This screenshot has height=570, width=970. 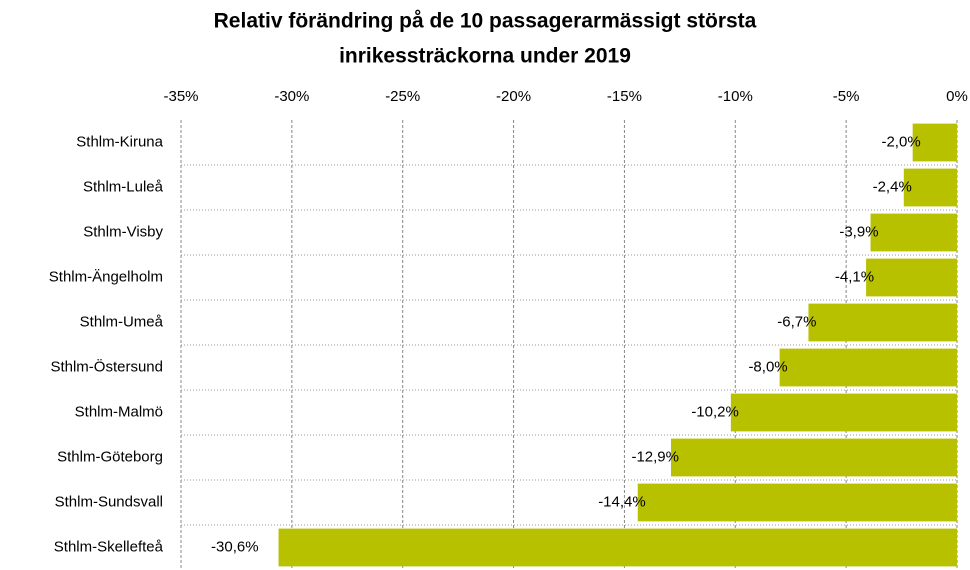 I want to click on y-tick-label: Sthlm-Kiruna, so click(x=119, y=141).